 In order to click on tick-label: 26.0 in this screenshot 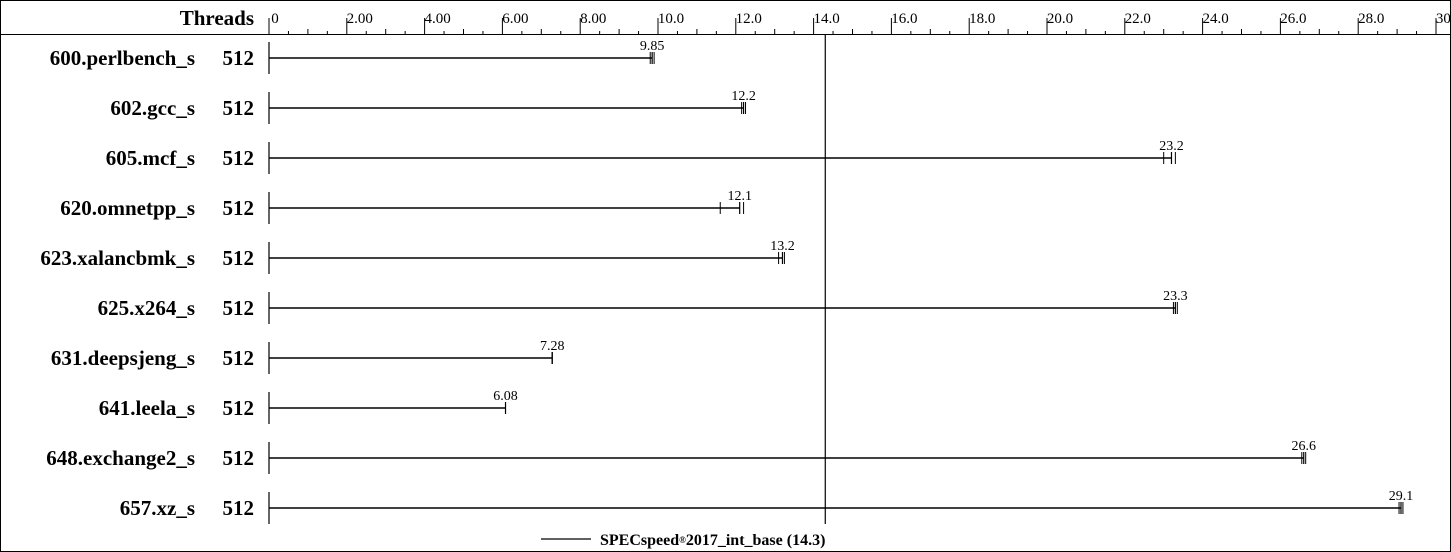, I will do `click(1293, 19)`.